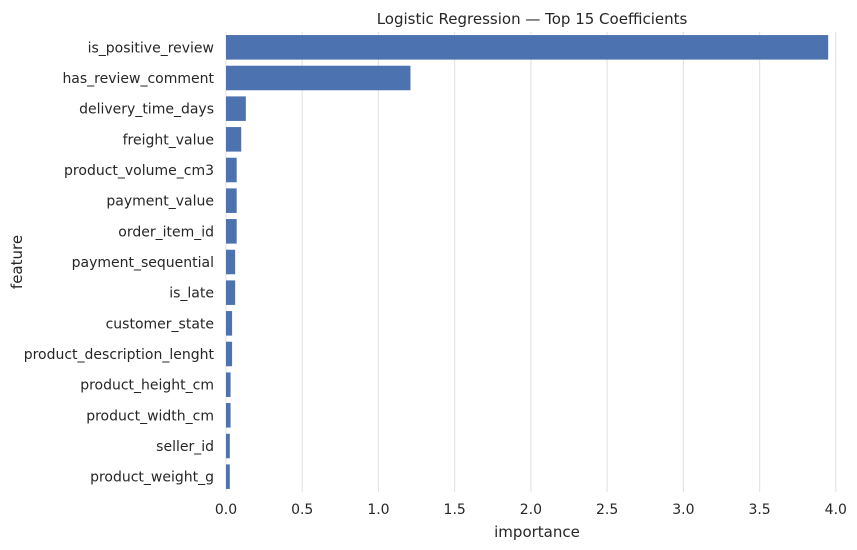 This screenshot has height=550, width=857. I want to click on y-tick-label: payment_value, so click(160, 202).